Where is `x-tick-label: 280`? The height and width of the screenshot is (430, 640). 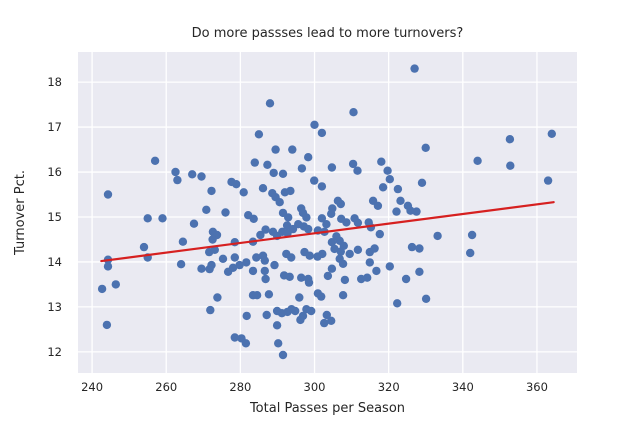 x-tick-label: 280 is located at coordinates (240, 387).